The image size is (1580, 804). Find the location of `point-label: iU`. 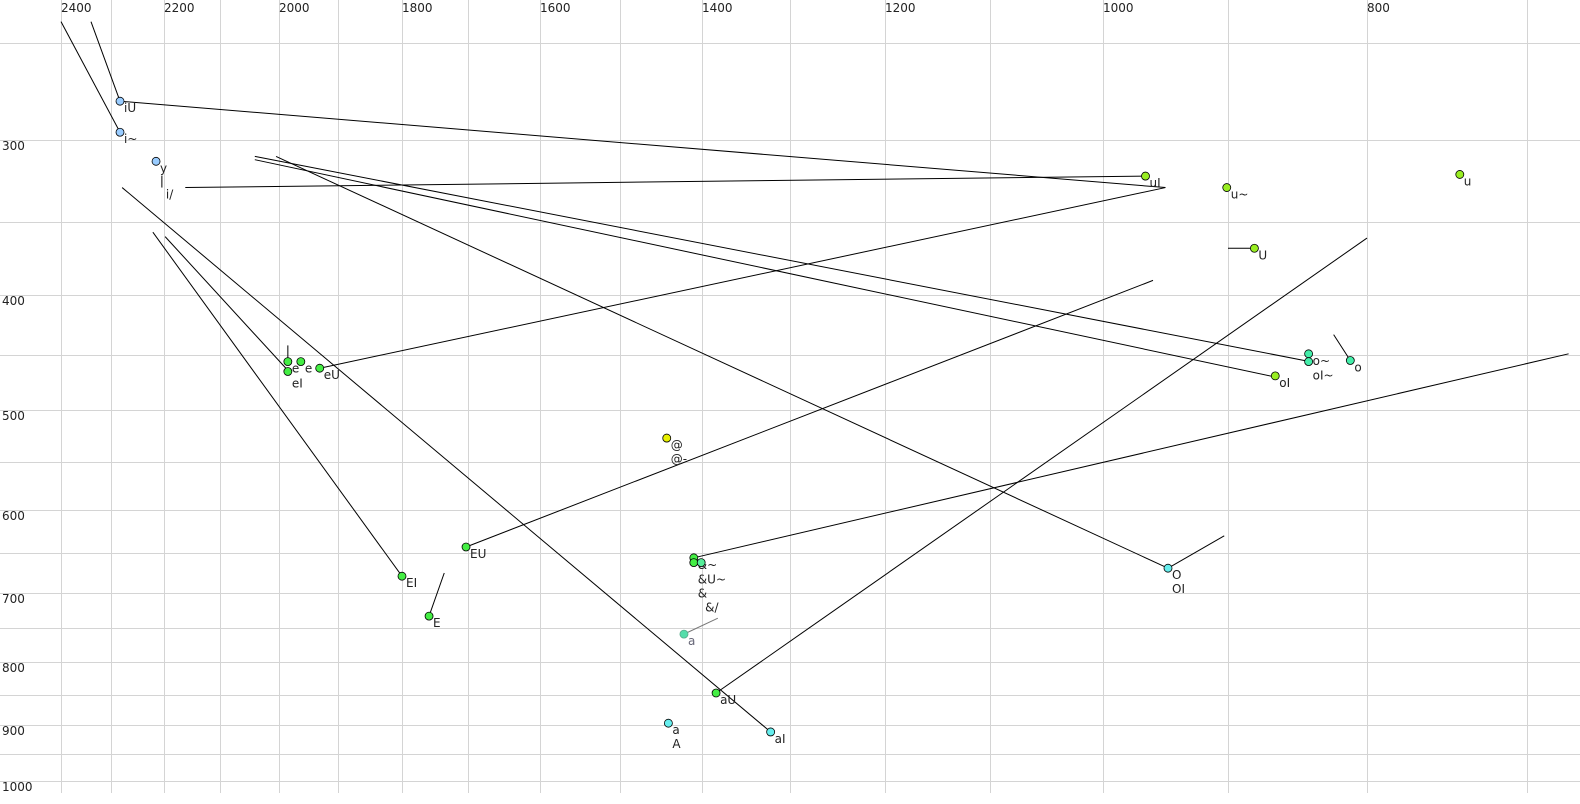

point-label: iU is located at coordinates (130, 108).